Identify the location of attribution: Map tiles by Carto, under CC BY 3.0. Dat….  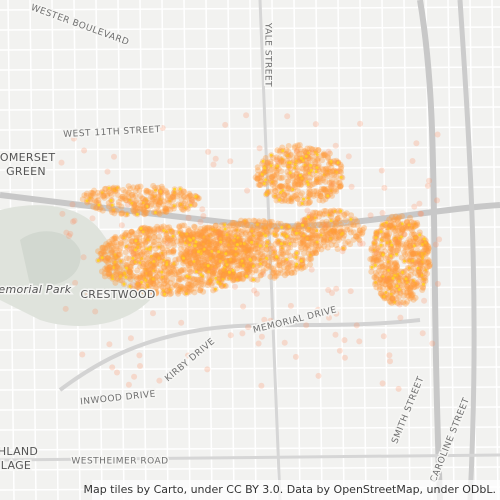
(289, 489).